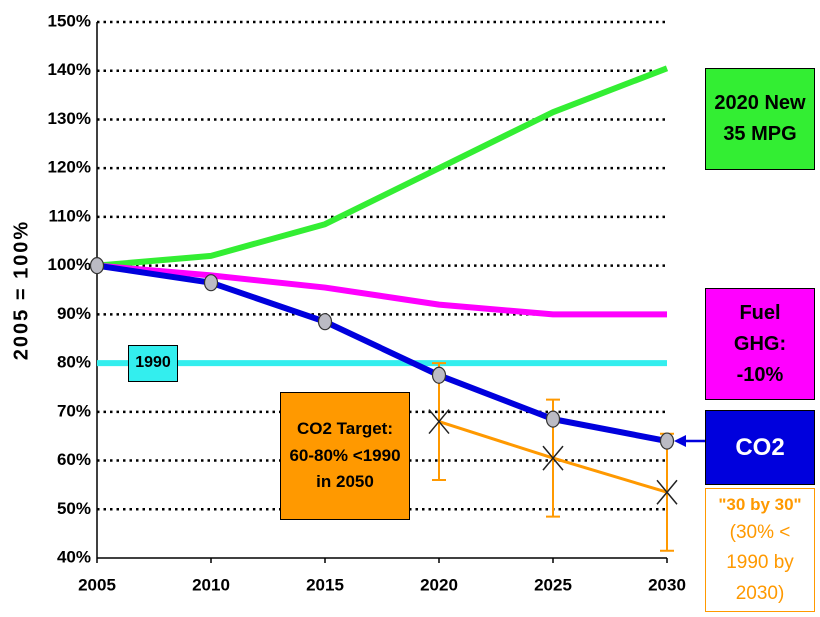  Describe the element at coordinates (211, 584) in the screenshot. I see `x-tick-label: 2010` at that location.